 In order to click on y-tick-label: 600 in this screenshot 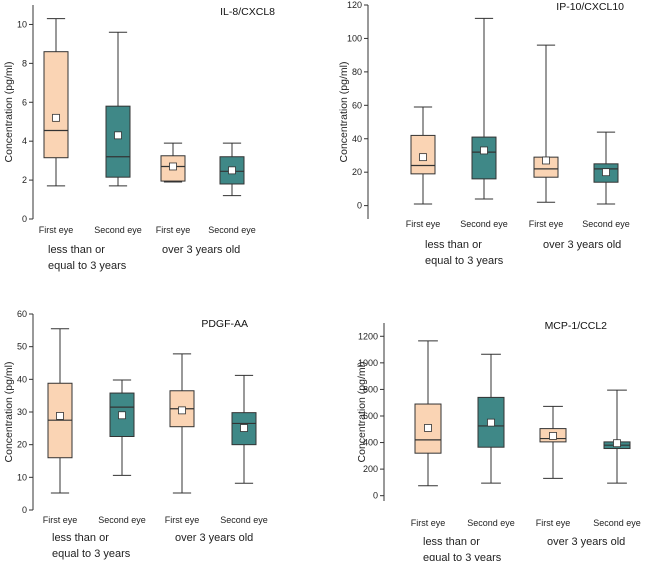, I will do `click(370, 416)`.